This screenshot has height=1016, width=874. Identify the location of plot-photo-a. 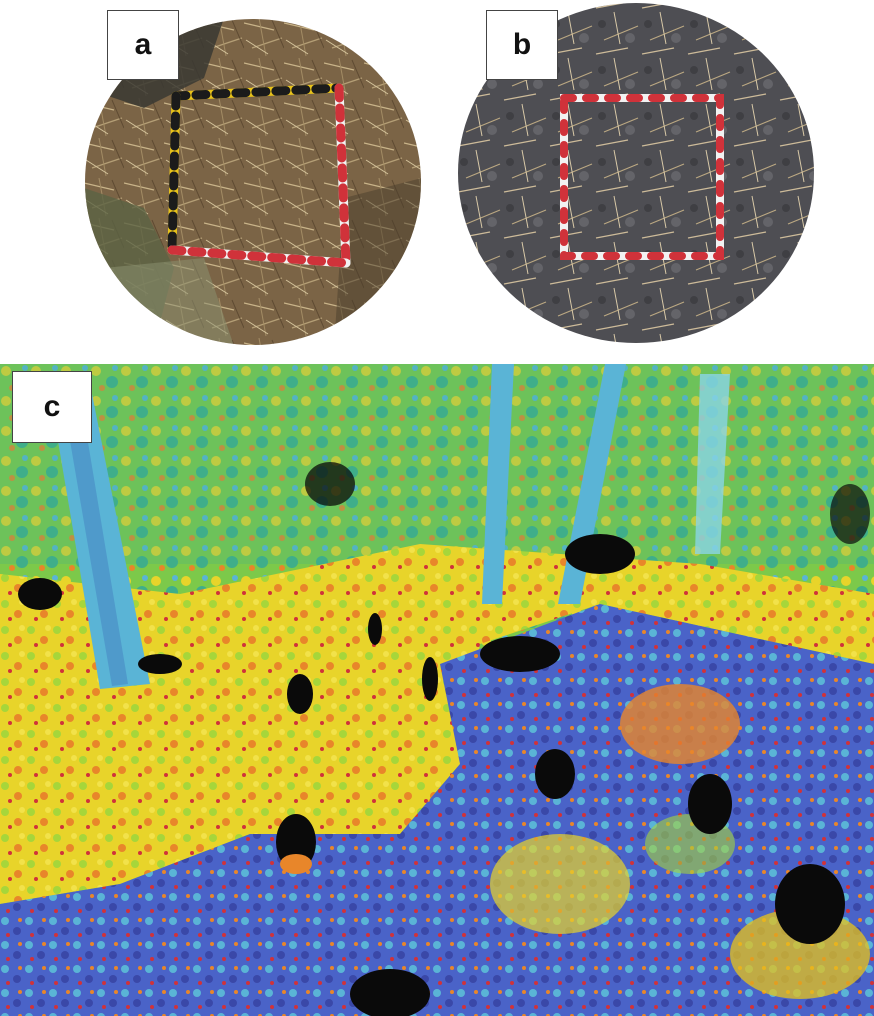
(253, 182).